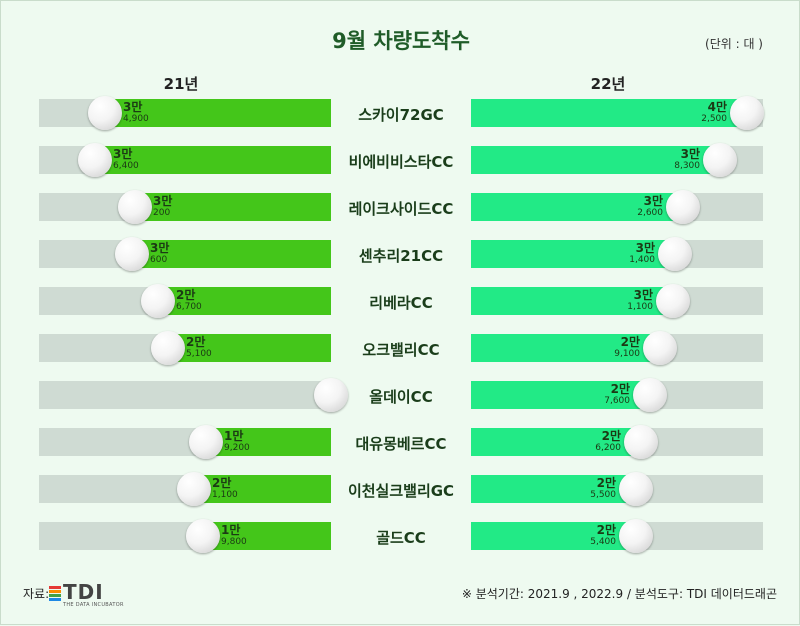  I want to click on value-detail-2021: 6,700, so click(189, 307).